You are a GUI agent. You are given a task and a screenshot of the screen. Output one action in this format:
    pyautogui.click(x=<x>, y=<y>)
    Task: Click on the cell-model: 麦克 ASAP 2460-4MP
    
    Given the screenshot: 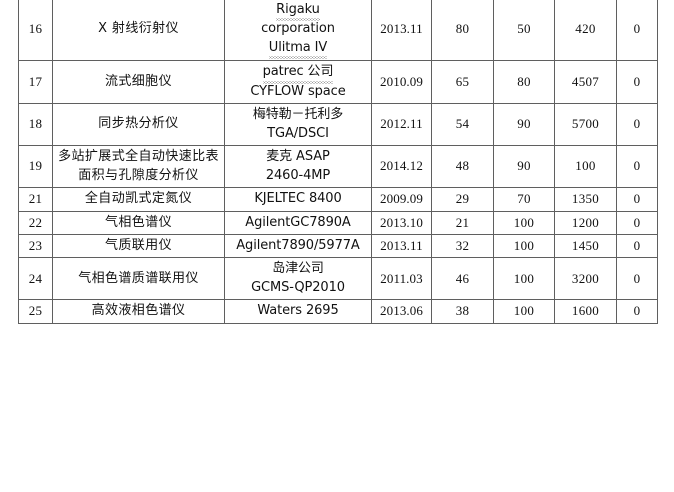 What is the action you would take?
    pyautogui.click(x=298, y=167)
    